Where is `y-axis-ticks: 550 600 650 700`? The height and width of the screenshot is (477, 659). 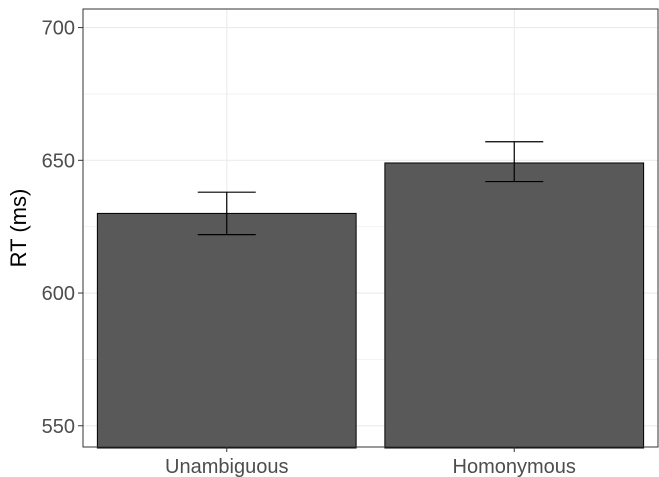
y-axis-ticks: 550 600 650 700 is located at coordinates (62, 228).